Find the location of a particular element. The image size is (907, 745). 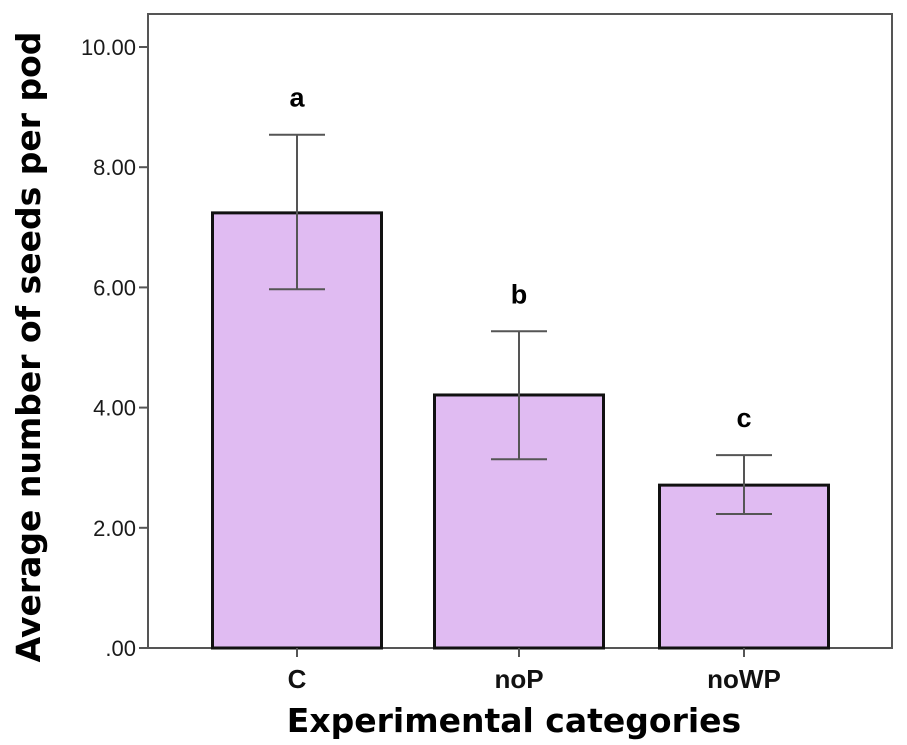

y-axis-title: Average number of seeds per pod is located at coordinates (28, 347).